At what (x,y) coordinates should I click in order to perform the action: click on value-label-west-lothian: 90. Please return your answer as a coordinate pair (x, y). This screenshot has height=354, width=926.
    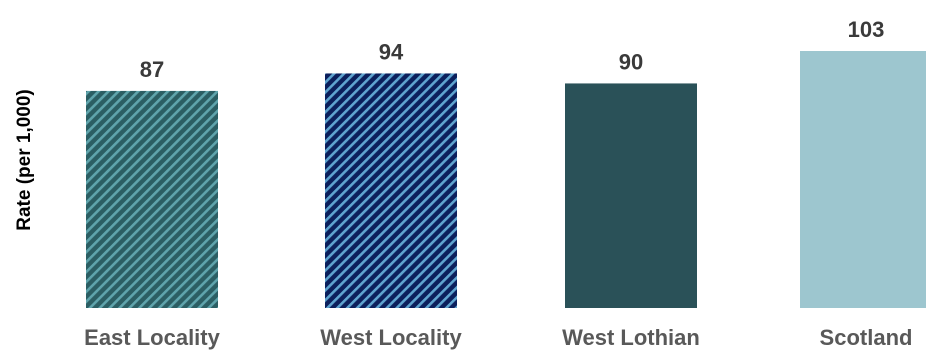
    Looking at the image, I should click on (631, 61).